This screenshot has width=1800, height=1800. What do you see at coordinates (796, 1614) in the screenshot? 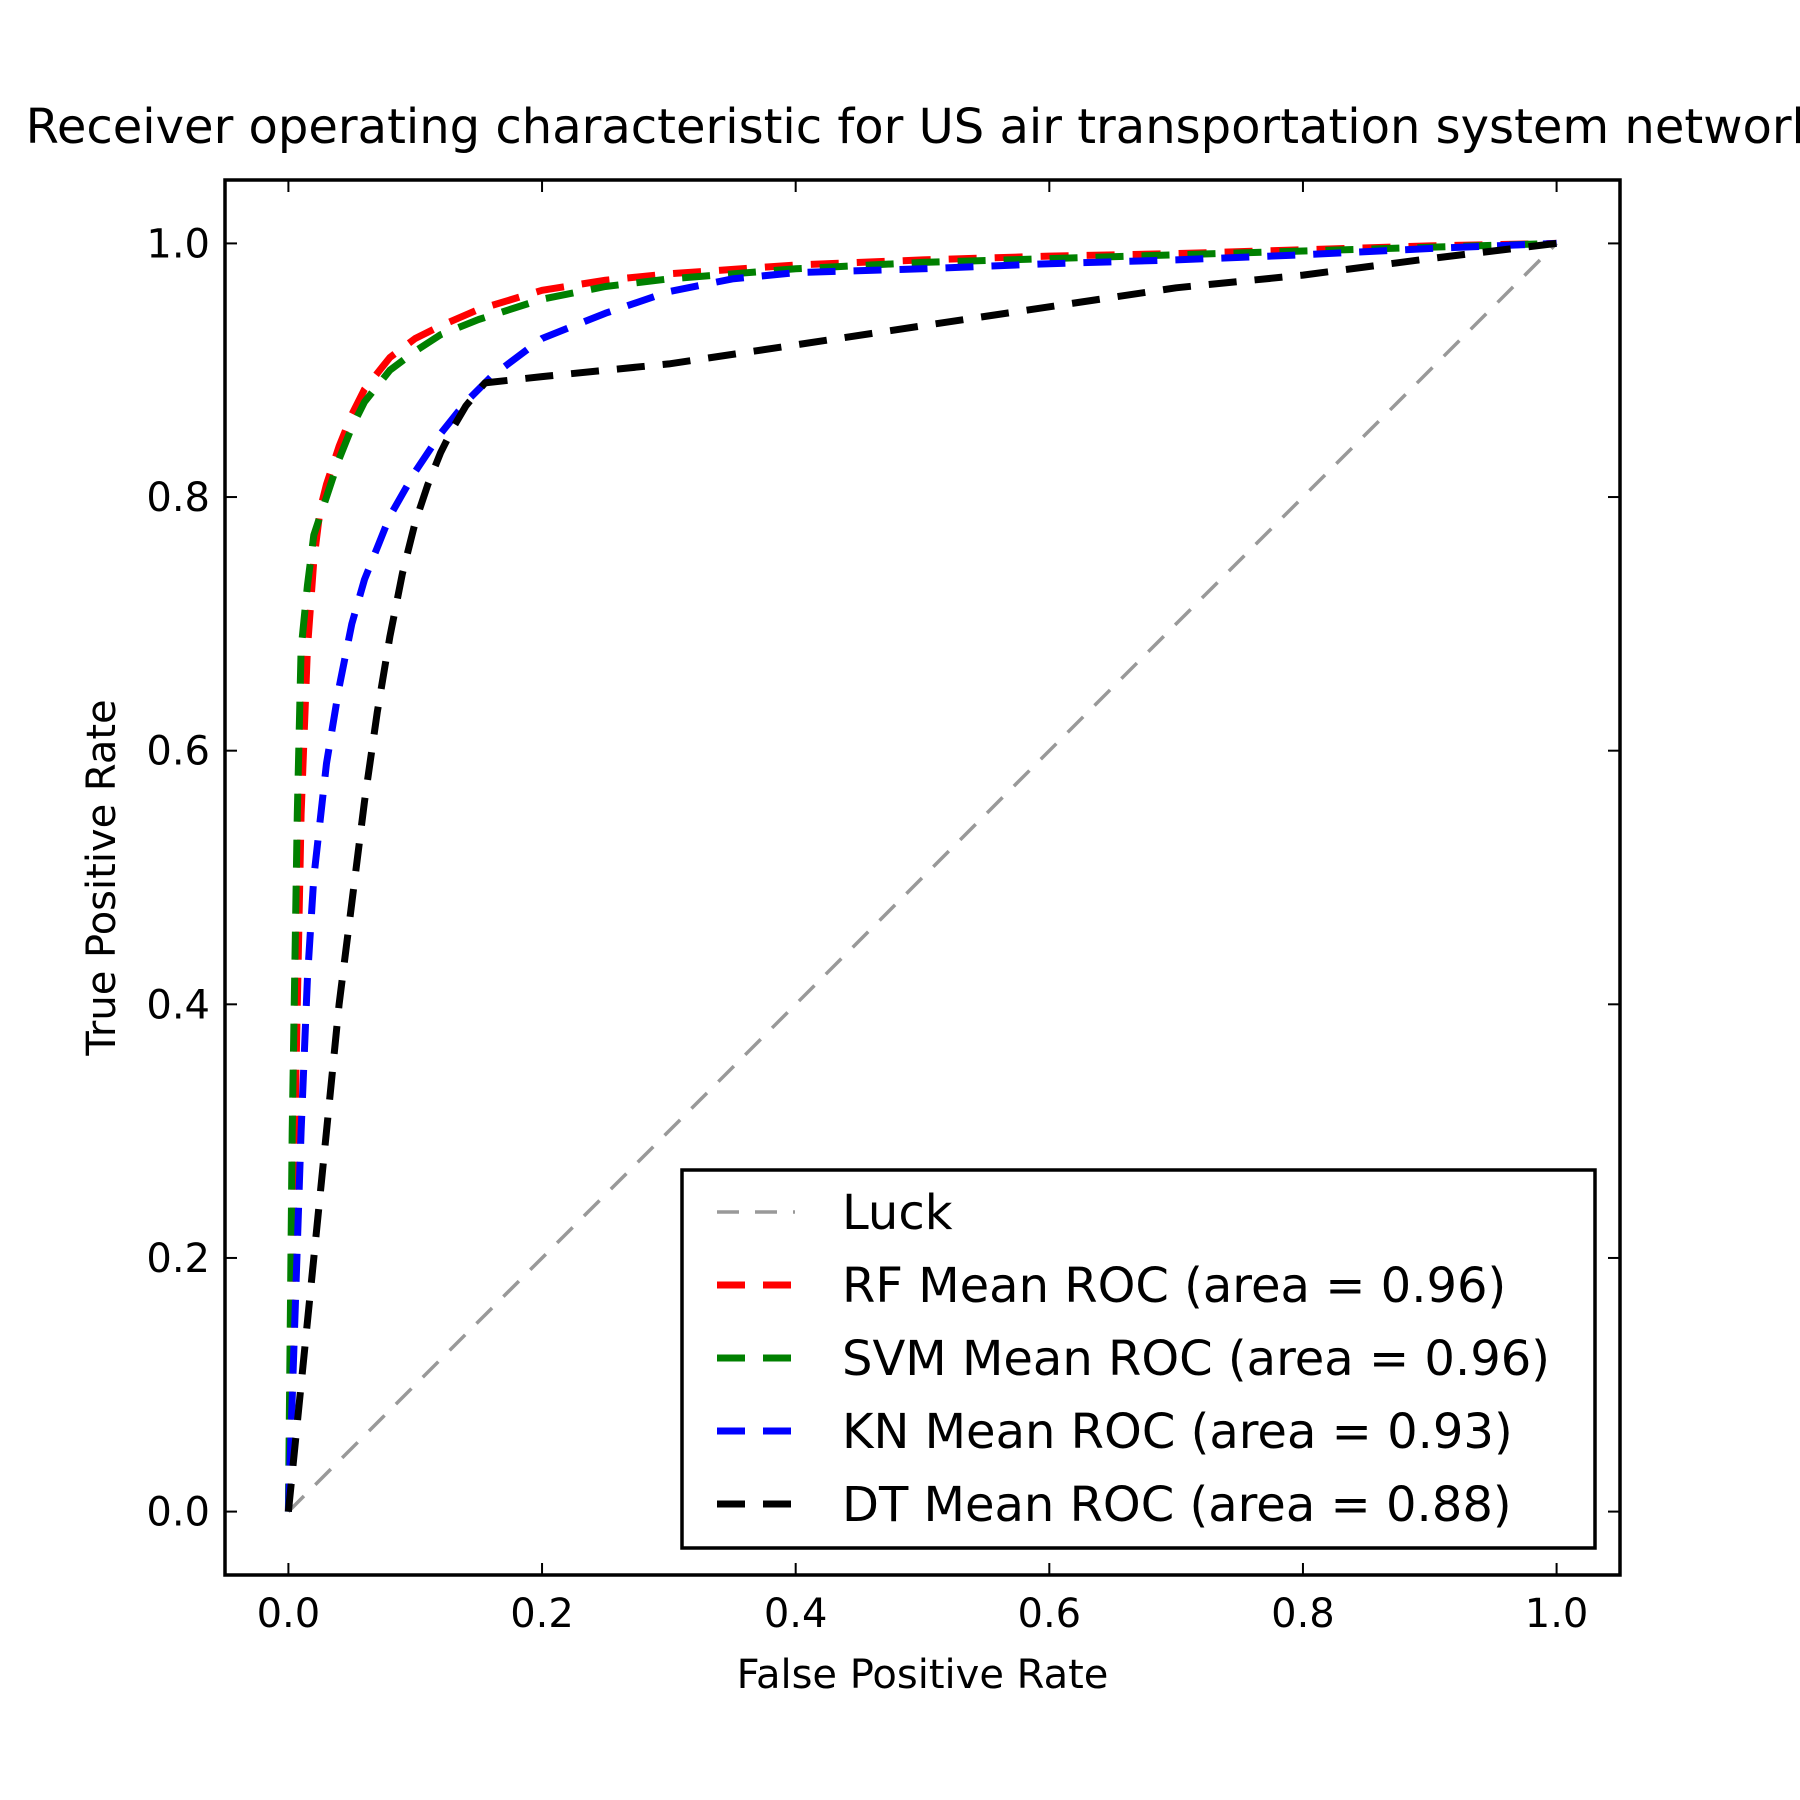
I see `x-tick-label: 0.4` at bounding box center [796, 1614].